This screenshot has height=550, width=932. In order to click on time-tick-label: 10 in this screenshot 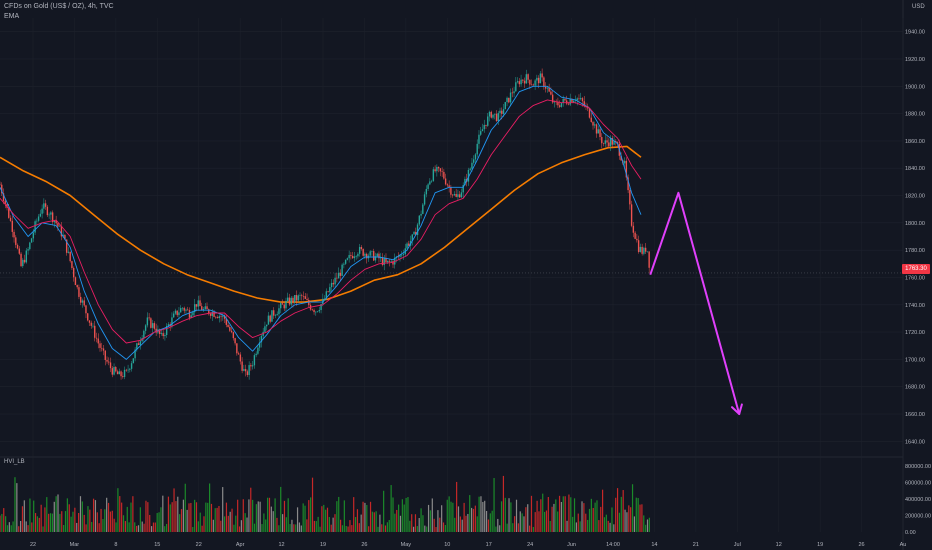, I will do `click(447, 545)`.